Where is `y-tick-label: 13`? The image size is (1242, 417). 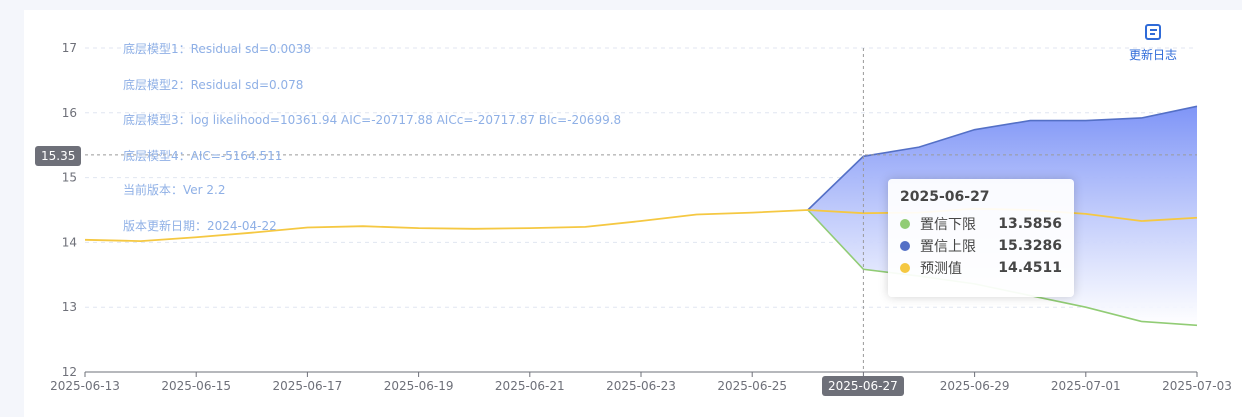
y-tick-label: 13 is located at coordinates (69, 307).